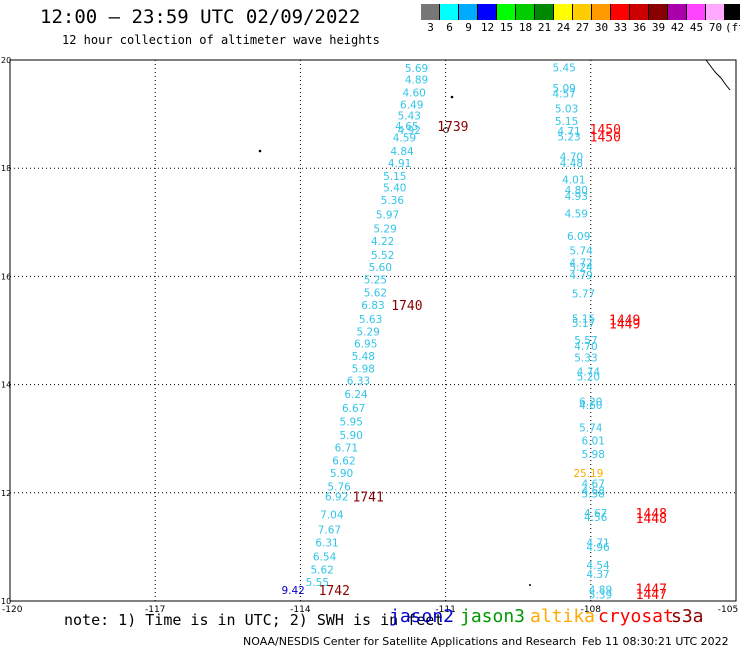 The width and height of the screenshot is (740, 650). Describe the element at coordinates (571, 164) in the screenshot. I see `wave-height-value: 4.48` at that location.